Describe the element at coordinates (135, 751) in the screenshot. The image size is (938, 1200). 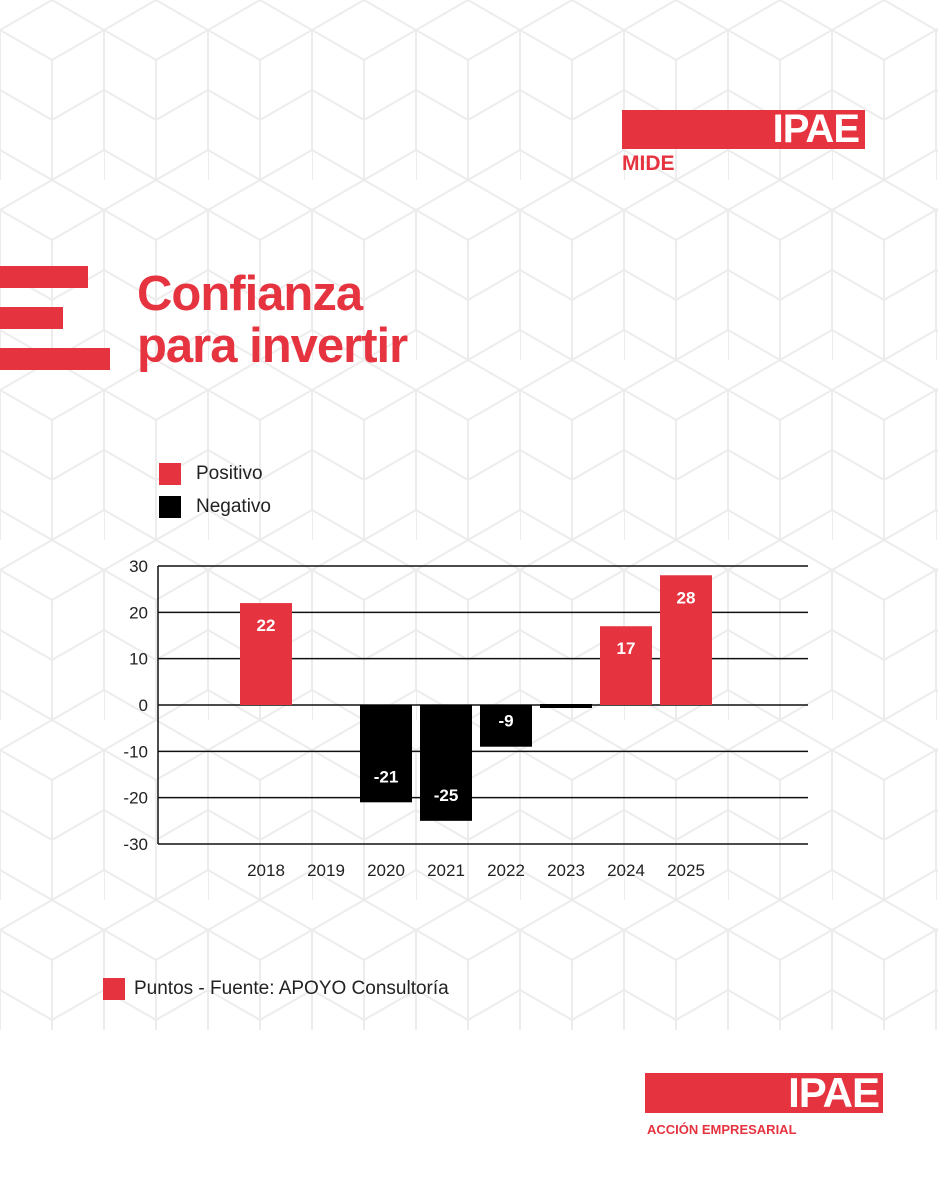
I see `y-tick-label: -10` at that location.